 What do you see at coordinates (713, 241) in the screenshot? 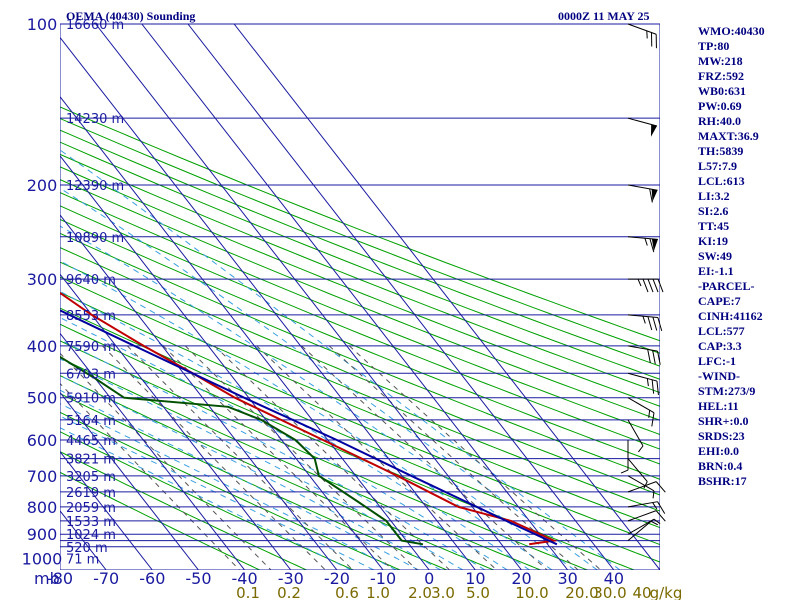
I see `index-item: KI:19` at bounding box center [713, 241].